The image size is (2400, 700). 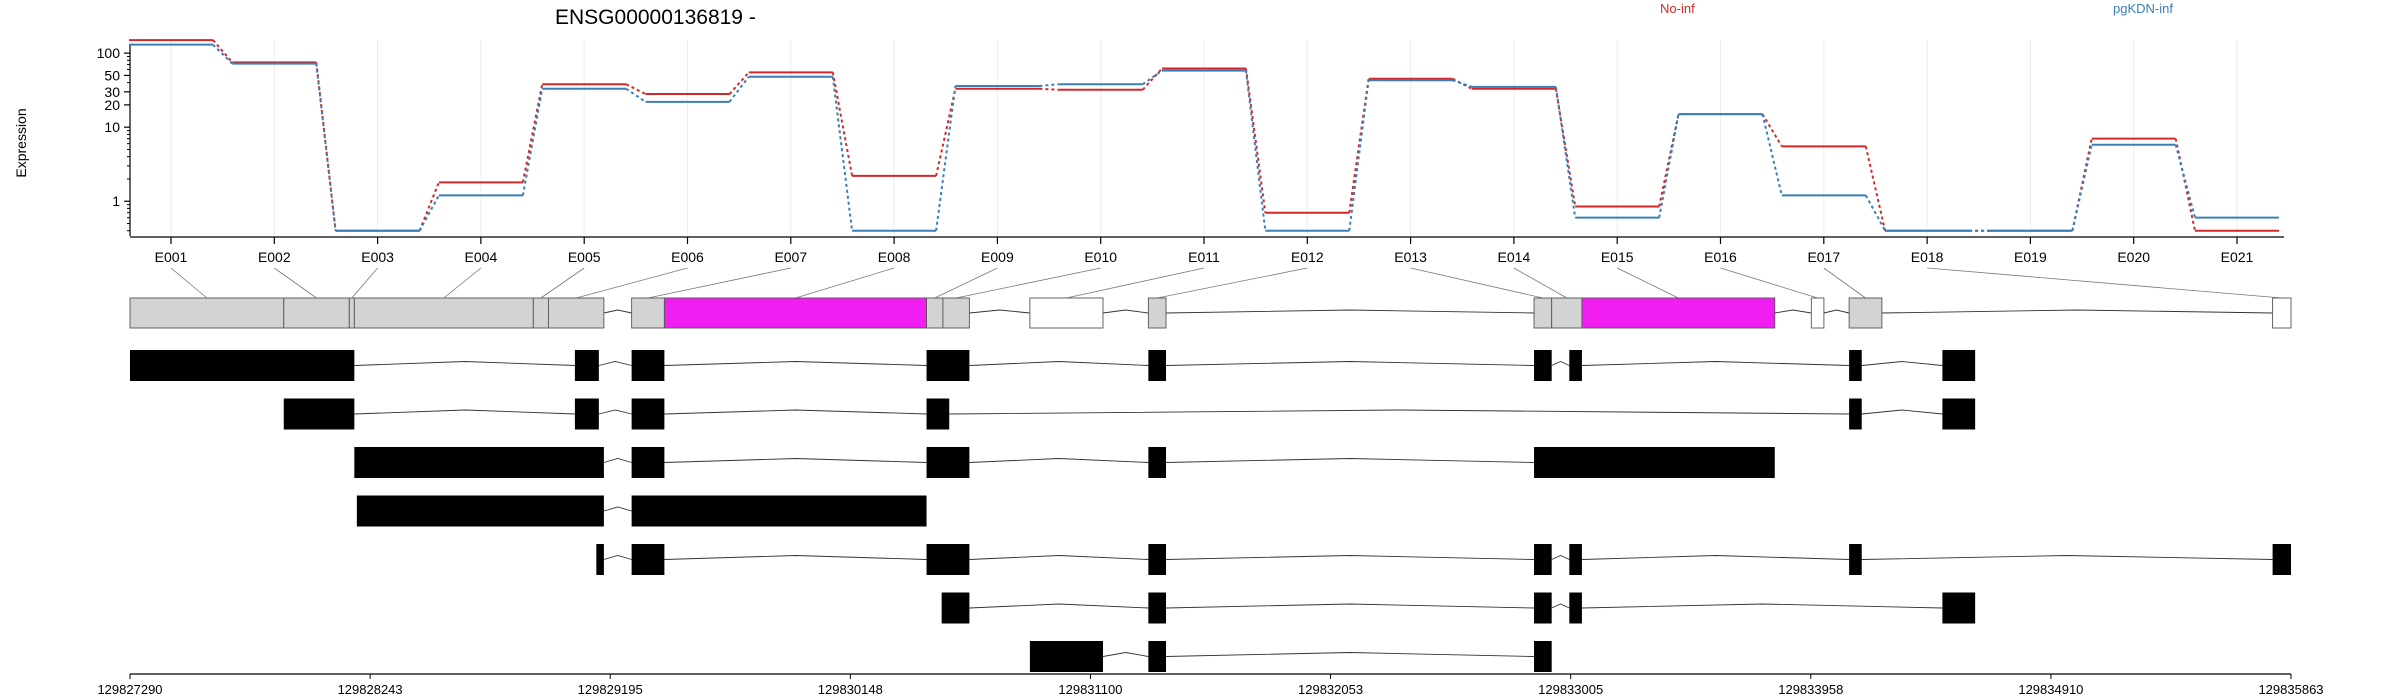 I want to click on genomic-tick-label: 129833958, so click(x=1810, y=689).